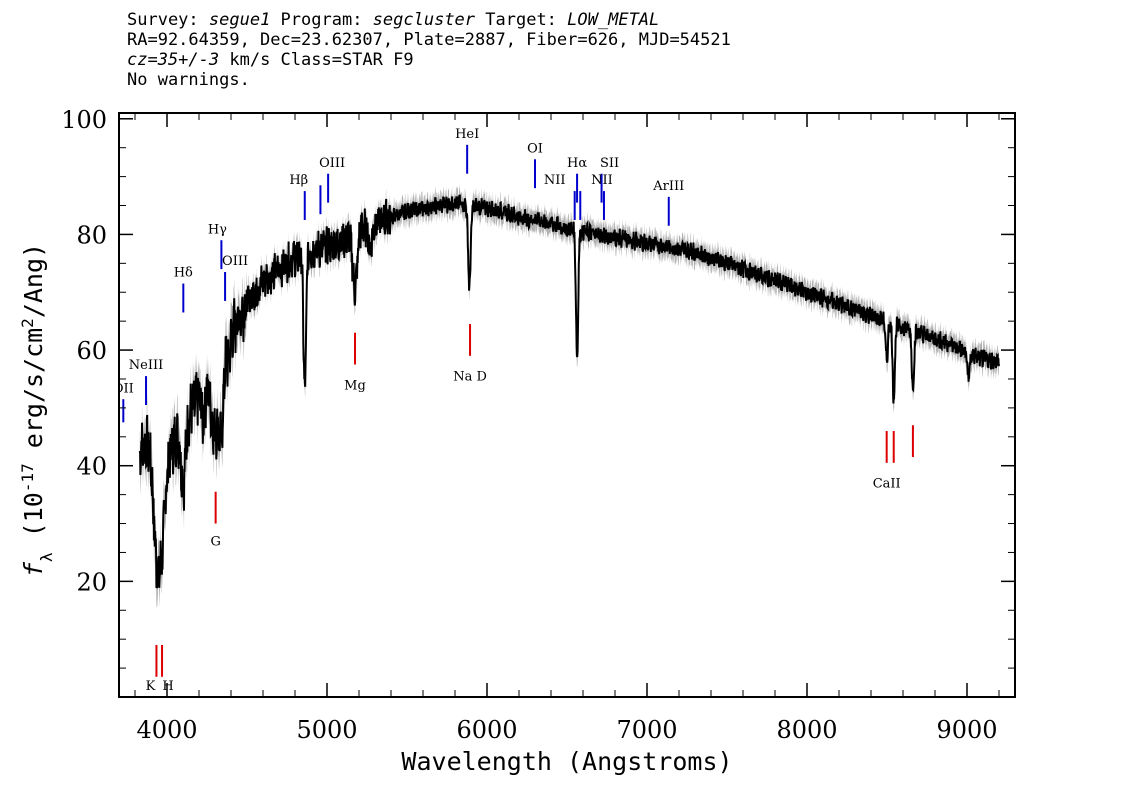  I want to click on program-name: segcluster, so click(424, 20).